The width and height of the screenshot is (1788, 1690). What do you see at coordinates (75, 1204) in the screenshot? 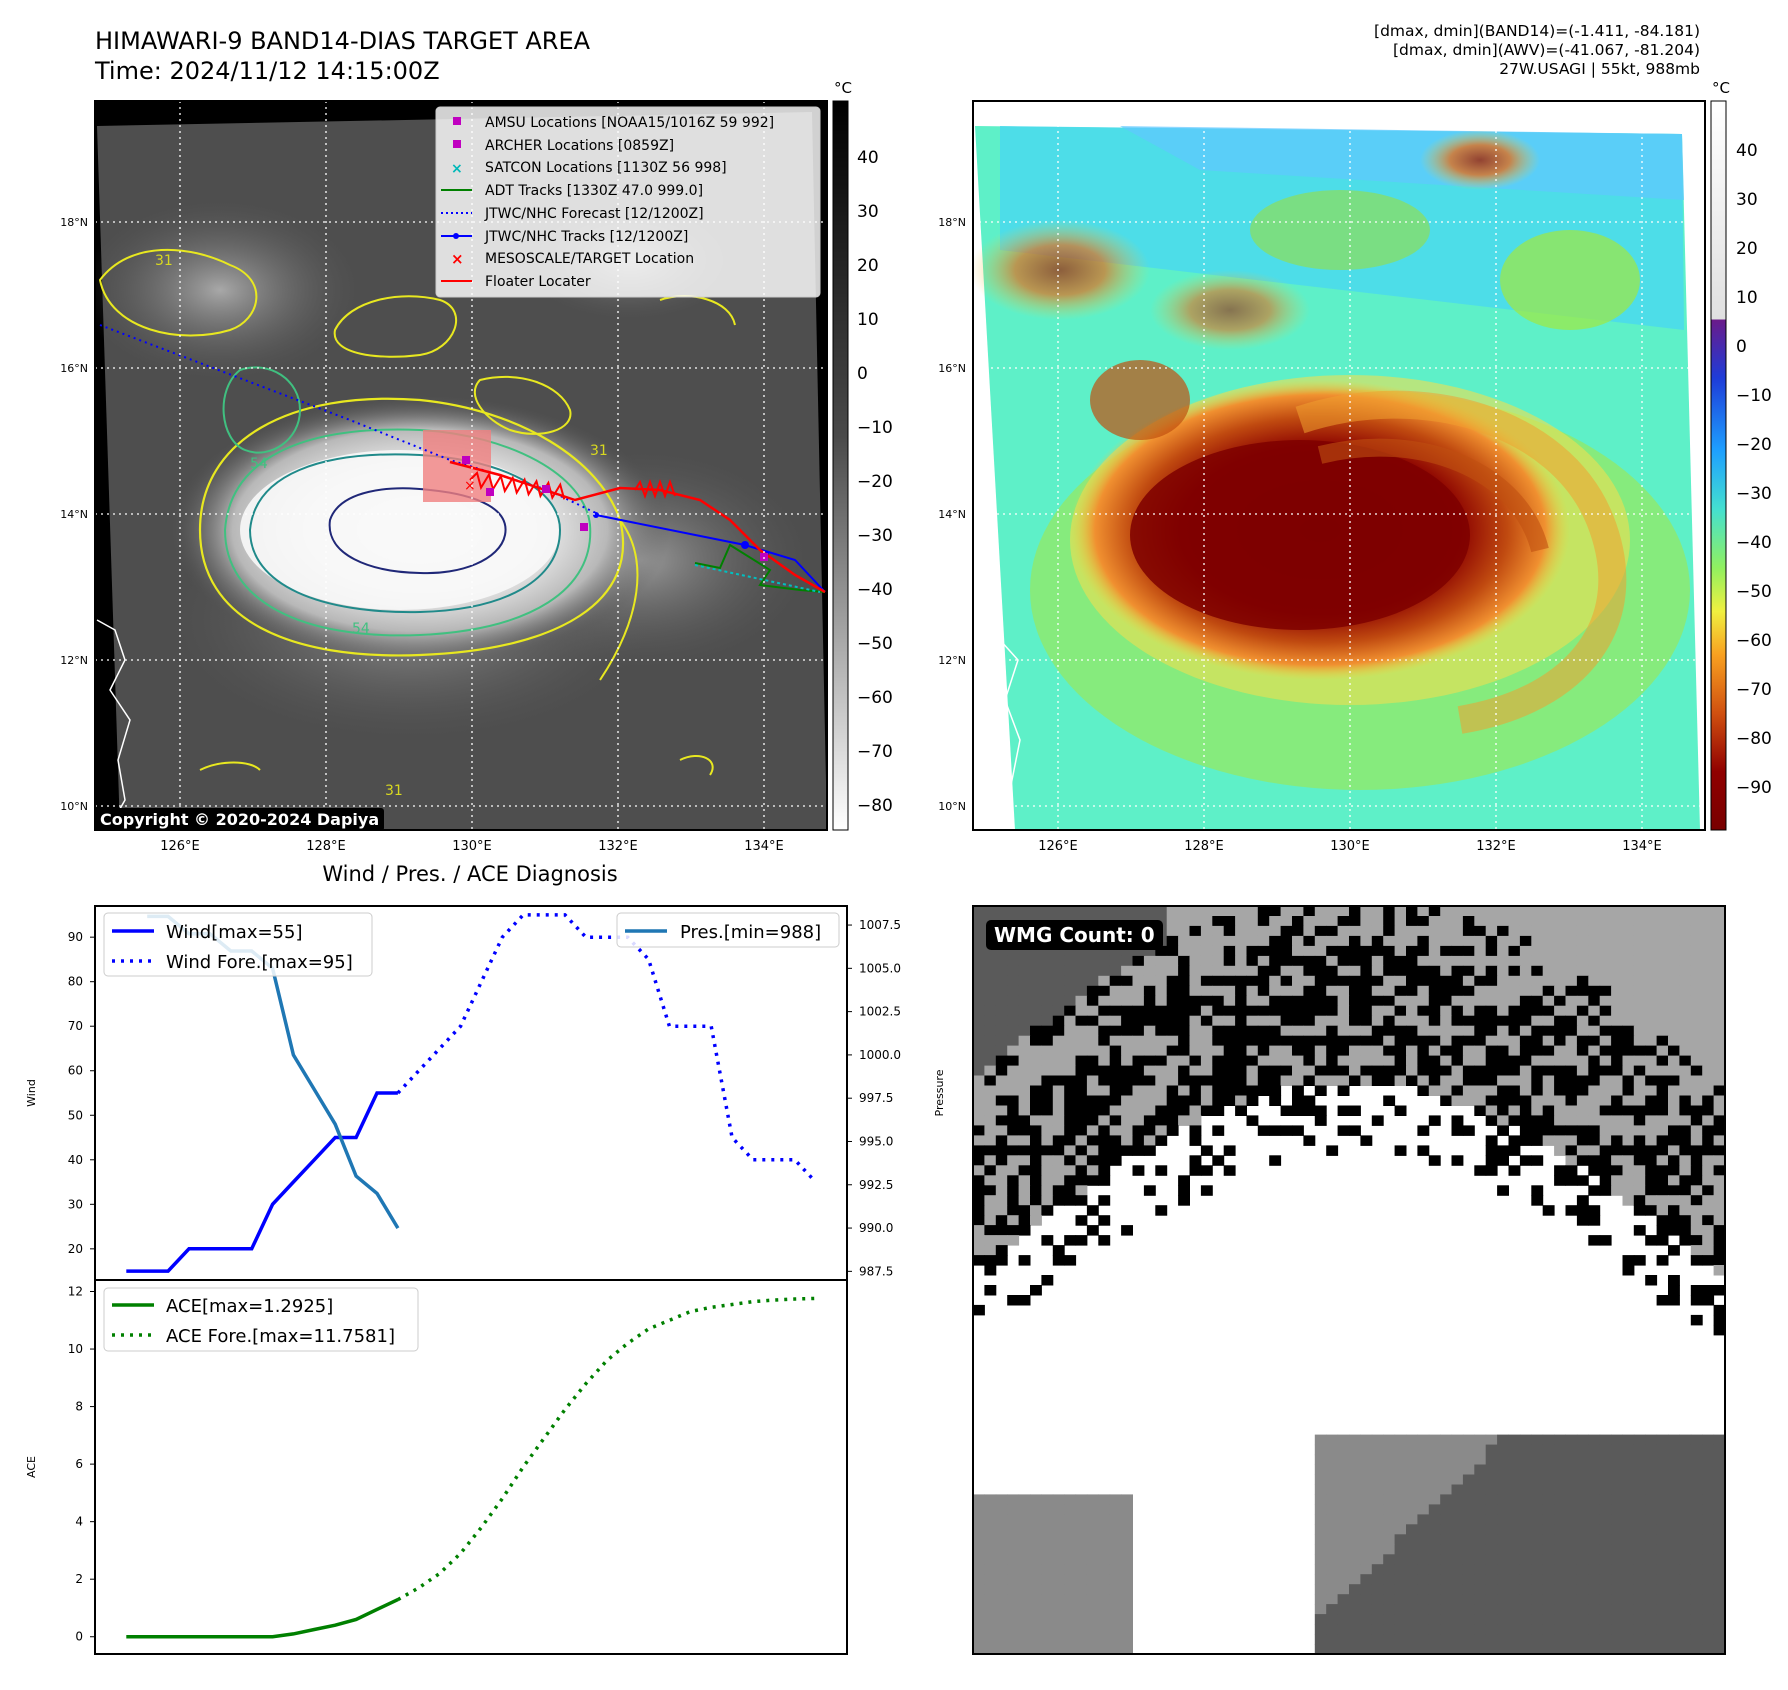
I see `wind-tick-label: 30` at bounding box center [75, 1204].